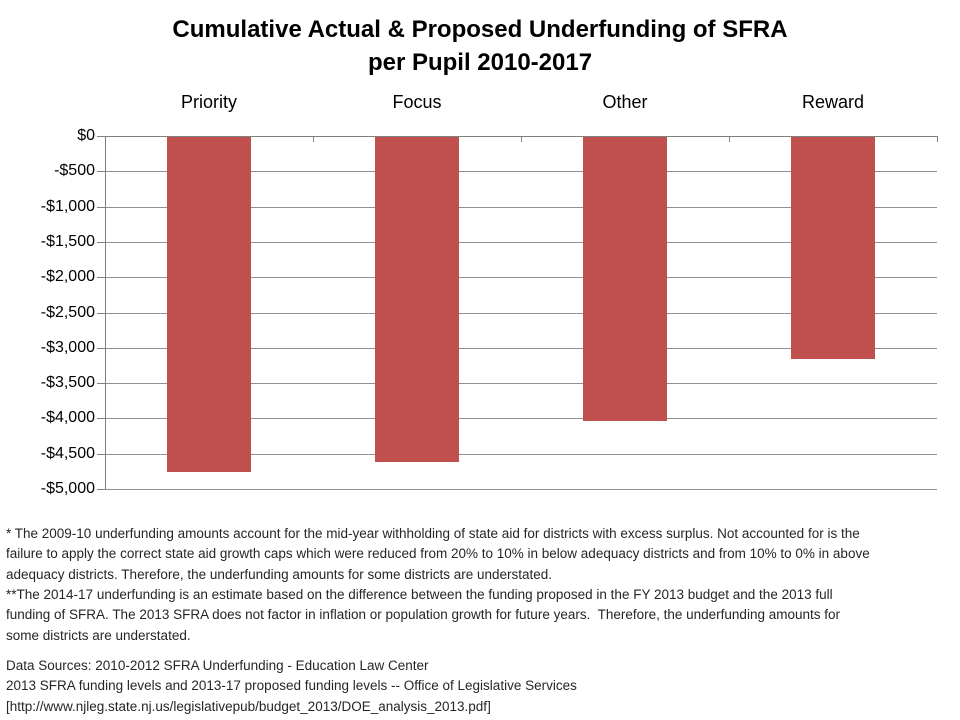 Image resolution: width=960 pixels, height=720 pixels. What do you see at coordinates (480, 62) in the screenshot?
I see `chart-title-line2: per Pupil 2010-2017` at bounding box center [480, 62].